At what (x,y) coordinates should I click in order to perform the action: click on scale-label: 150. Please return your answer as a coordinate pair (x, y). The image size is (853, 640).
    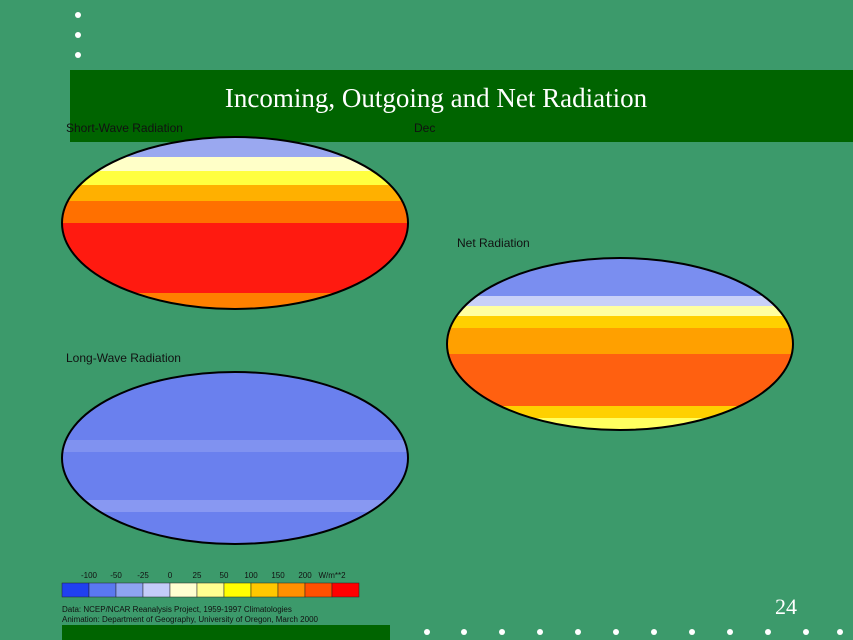
    Looking at the image, I should click on (278, 575).